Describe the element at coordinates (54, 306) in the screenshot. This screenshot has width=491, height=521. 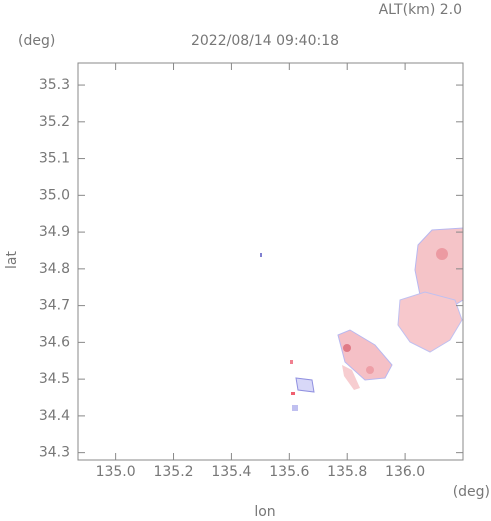
I see `y-tick-label: 34.7` at that location.